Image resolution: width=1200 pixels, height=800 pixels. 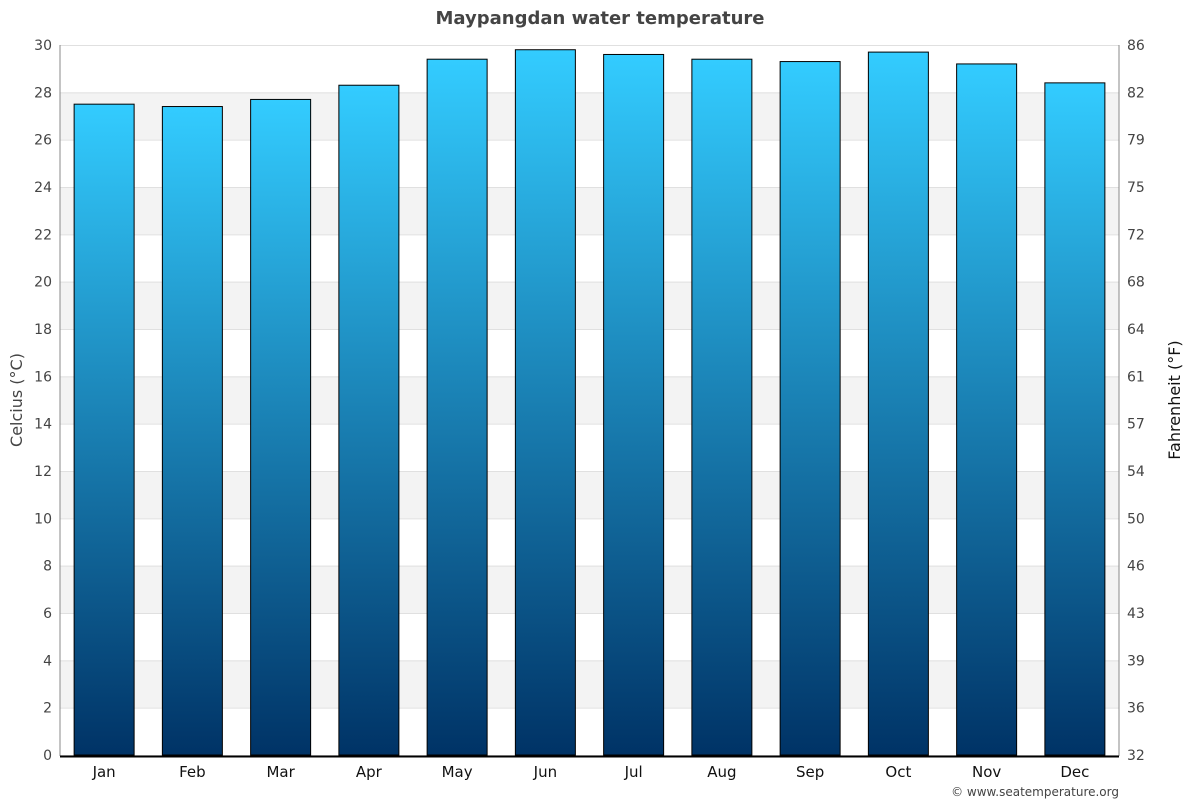 I want to click on y2-tick-label: 72, so click(x=1136, y=235).